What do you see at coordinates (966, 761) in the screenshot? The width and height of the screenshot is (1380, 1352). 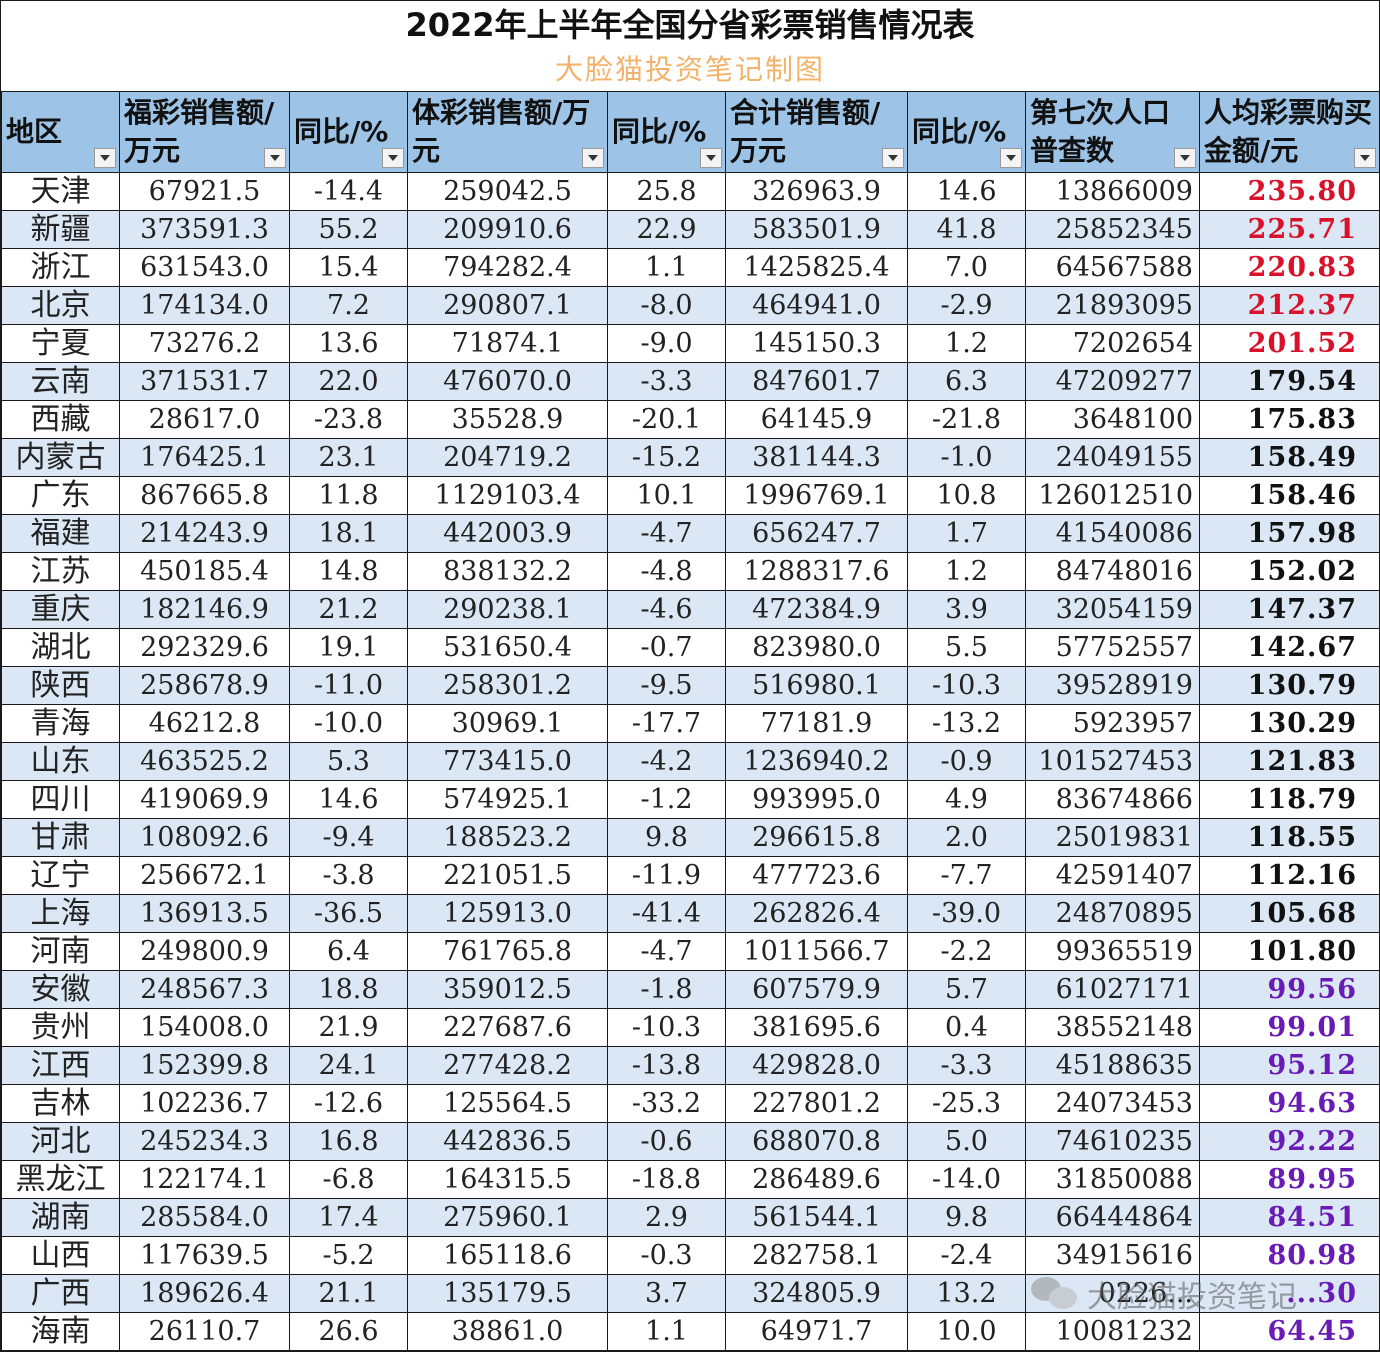 I see `table-cell: -0.9` at bounding box center [966, 761].